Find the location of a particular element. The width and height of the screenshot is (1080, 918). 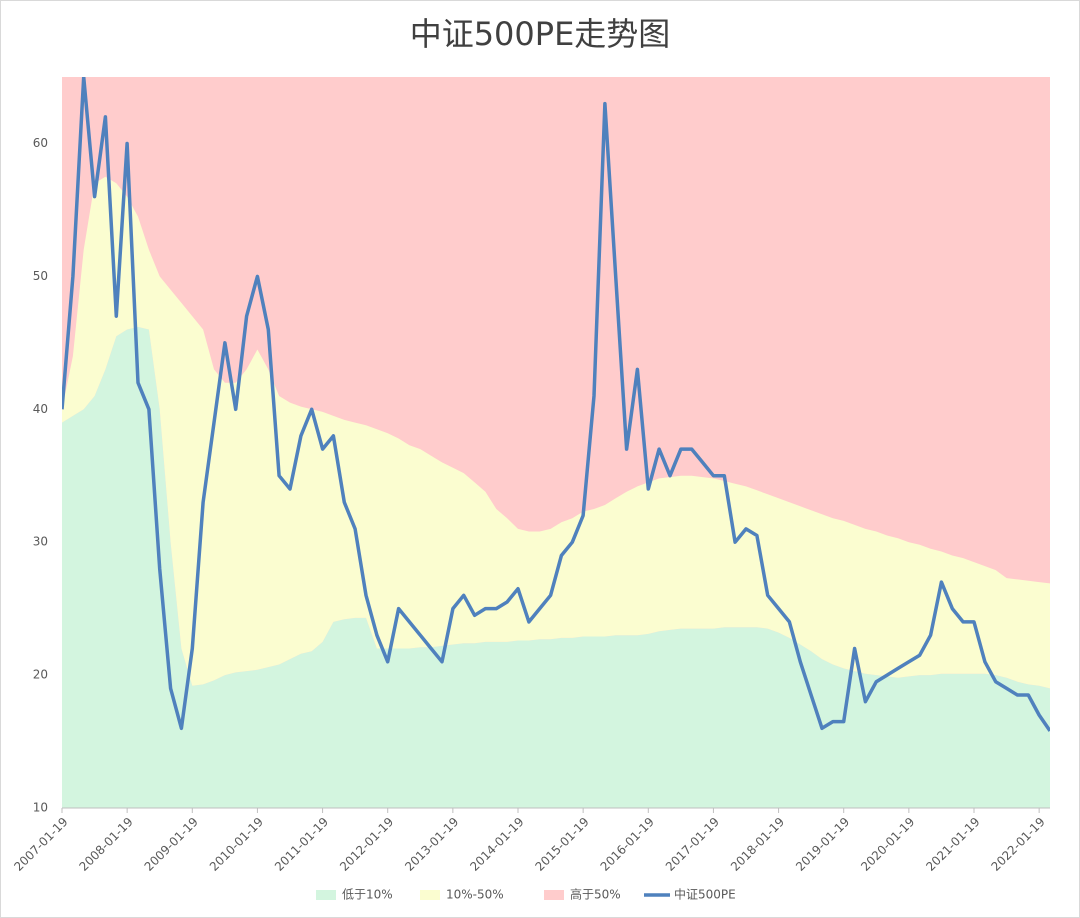

y-tick-label: 50 is located at coordinates (40, 276).